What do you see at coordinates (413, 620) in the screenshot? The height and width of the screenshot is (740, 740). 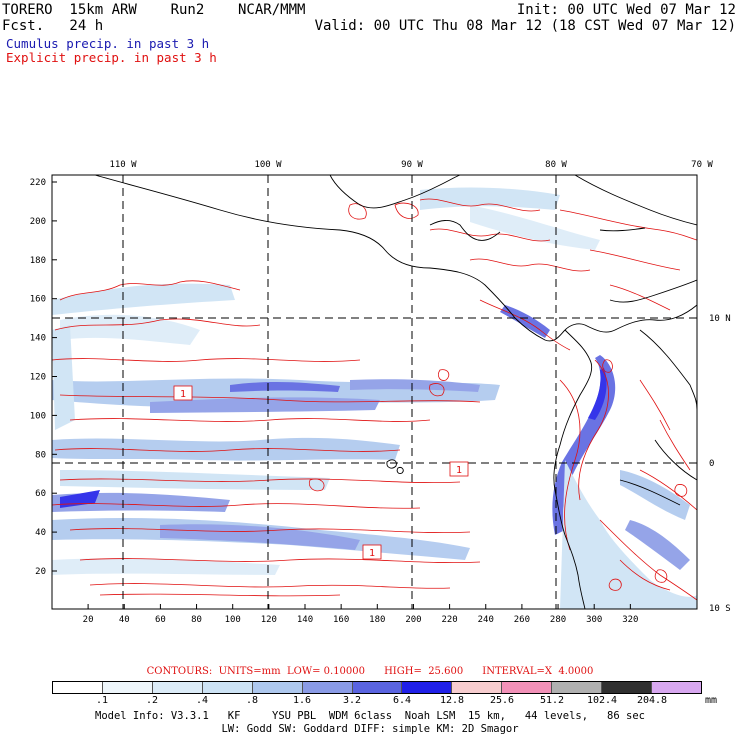 I see `x-tick-label: 200` at bounding box center [413, 620].